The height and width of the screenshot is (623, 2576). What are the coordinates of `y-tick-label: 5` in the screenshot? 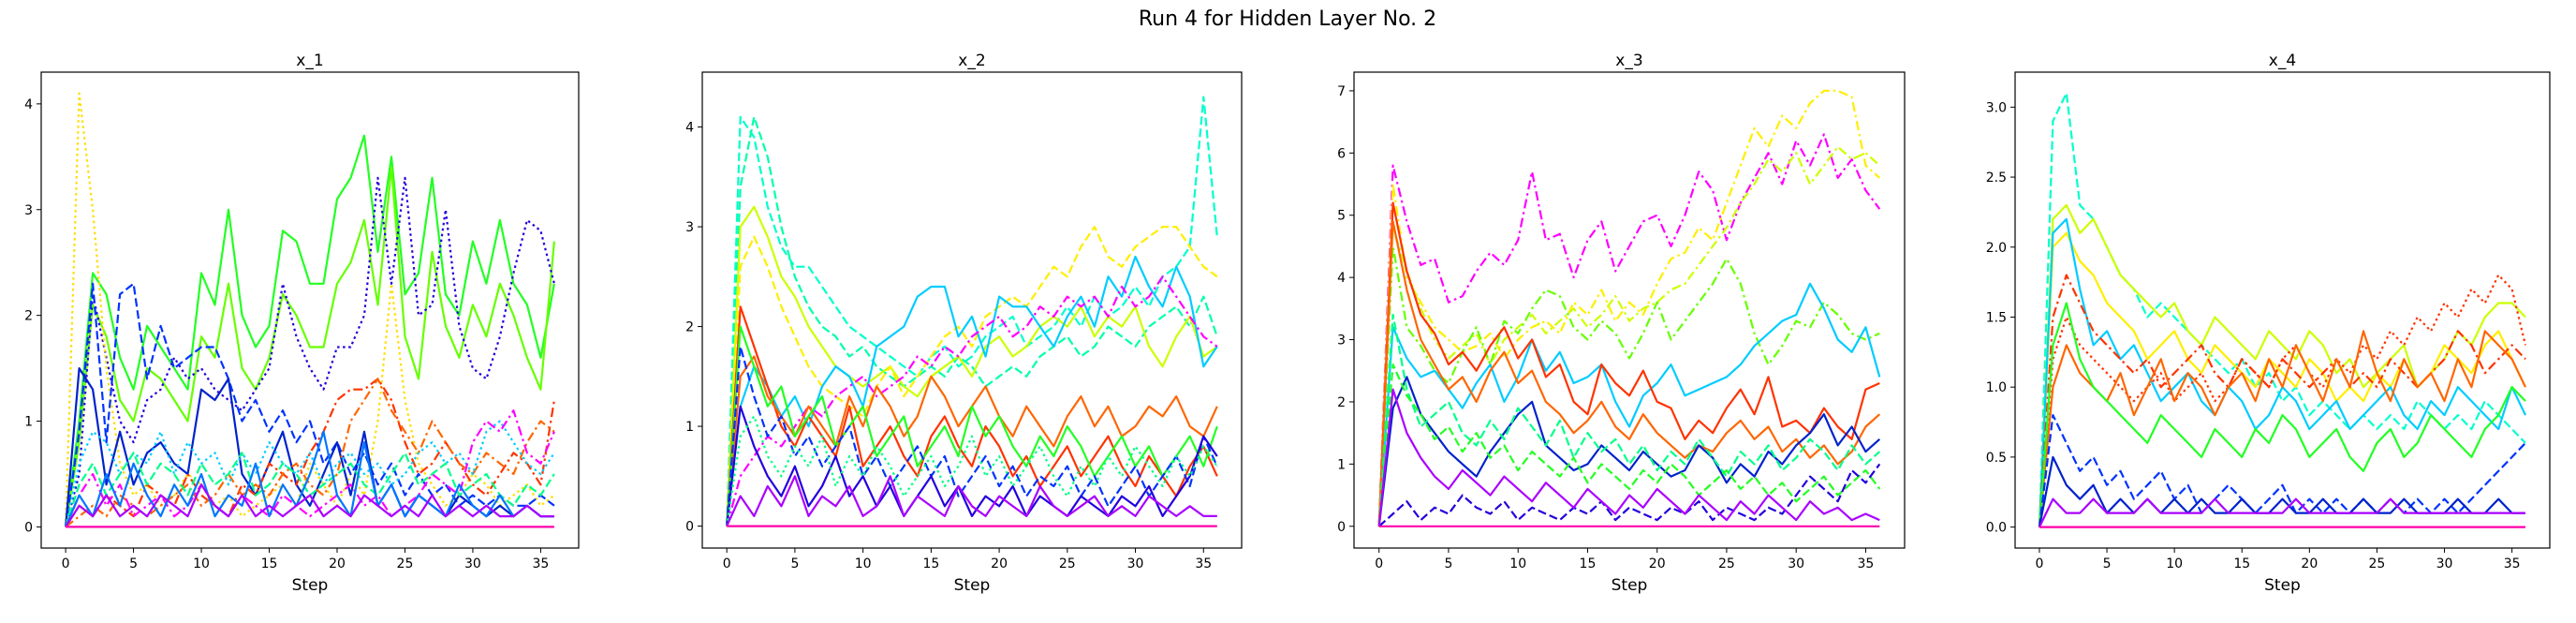 It's located at (1341, 216).